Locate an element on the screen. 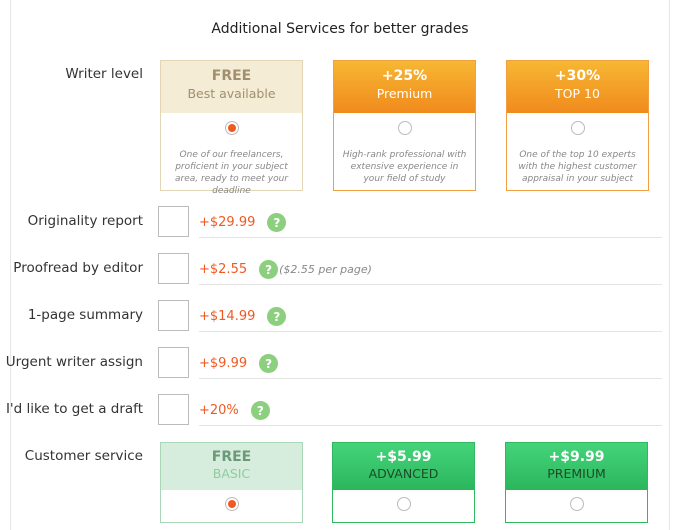  customer-service-card: +$9.99 PREMIUM is located at coordinates (576, 482).